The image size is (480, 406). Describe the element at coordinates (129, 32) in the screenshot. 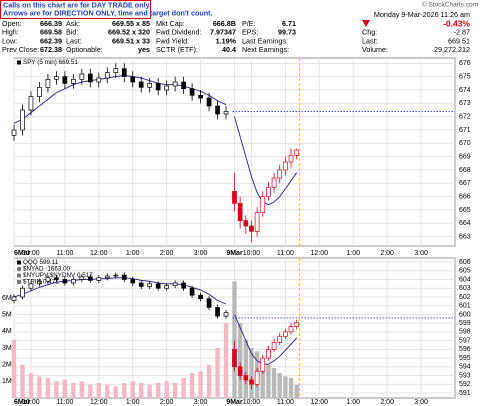

I see `quote-value: 669.52 x 320` at that location.